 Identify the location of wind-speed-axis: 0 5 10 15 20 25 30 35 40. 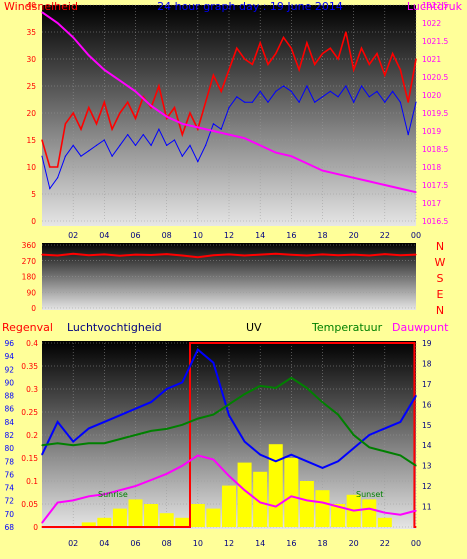
(31, 113).